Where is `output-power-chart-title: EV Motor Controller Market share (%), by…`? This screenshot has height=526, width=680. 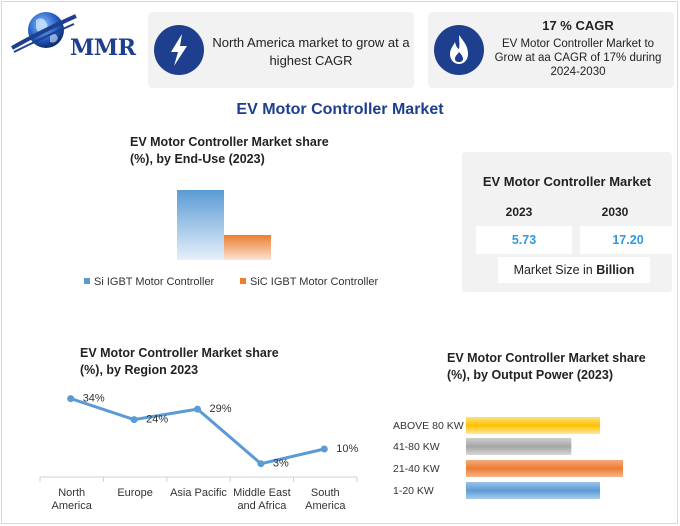 output-power-chart-title: EV Motor Controller Market share (%), by… is located at coordinates (546, 366).